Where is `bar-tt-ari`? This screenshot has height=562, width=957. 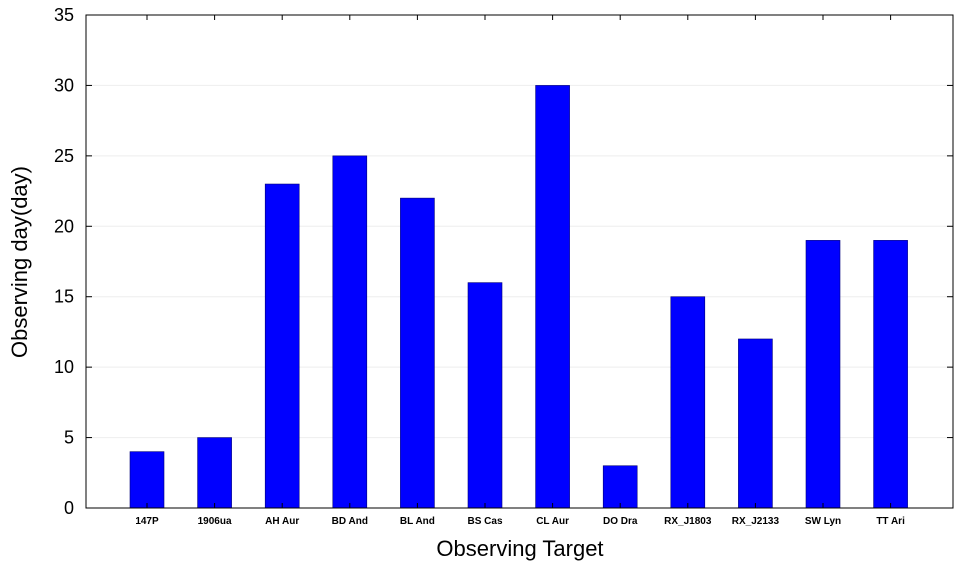
bar-tt-ari is located at coordinates (890, 374).